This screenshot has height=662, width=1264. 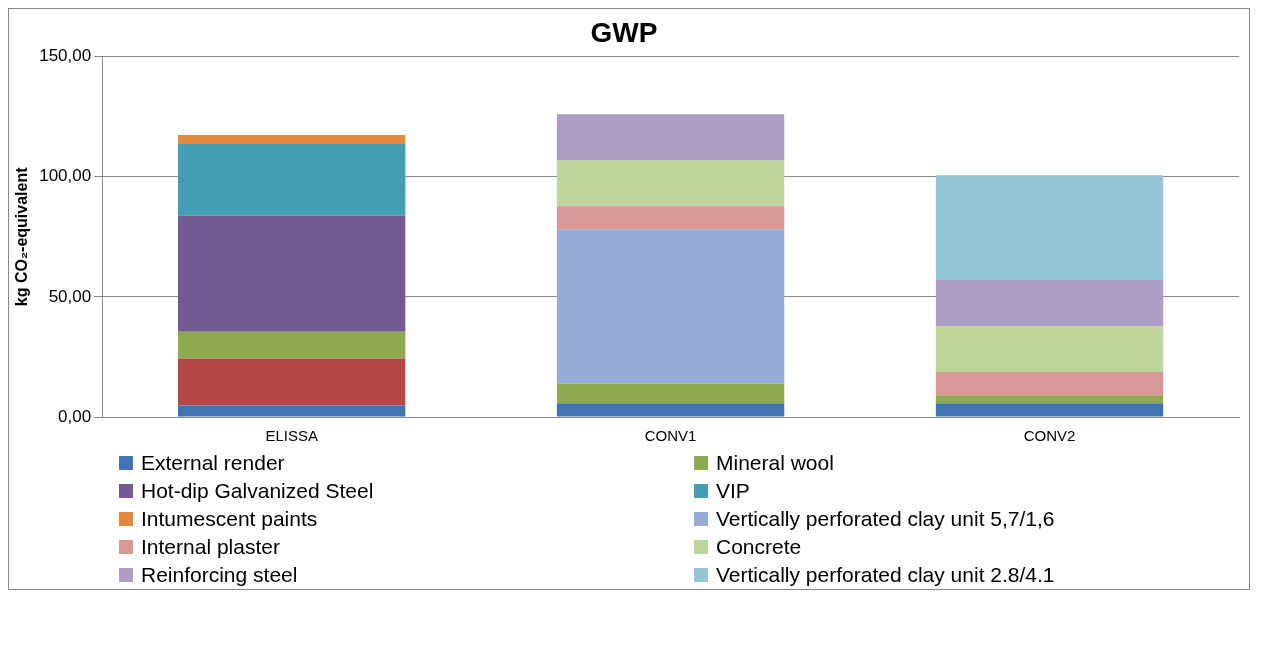 What do you see at coordinates (219, 575) in the screenshot?
I see `legend-label: Reinforcing steel` at bounding box center [219, 575].